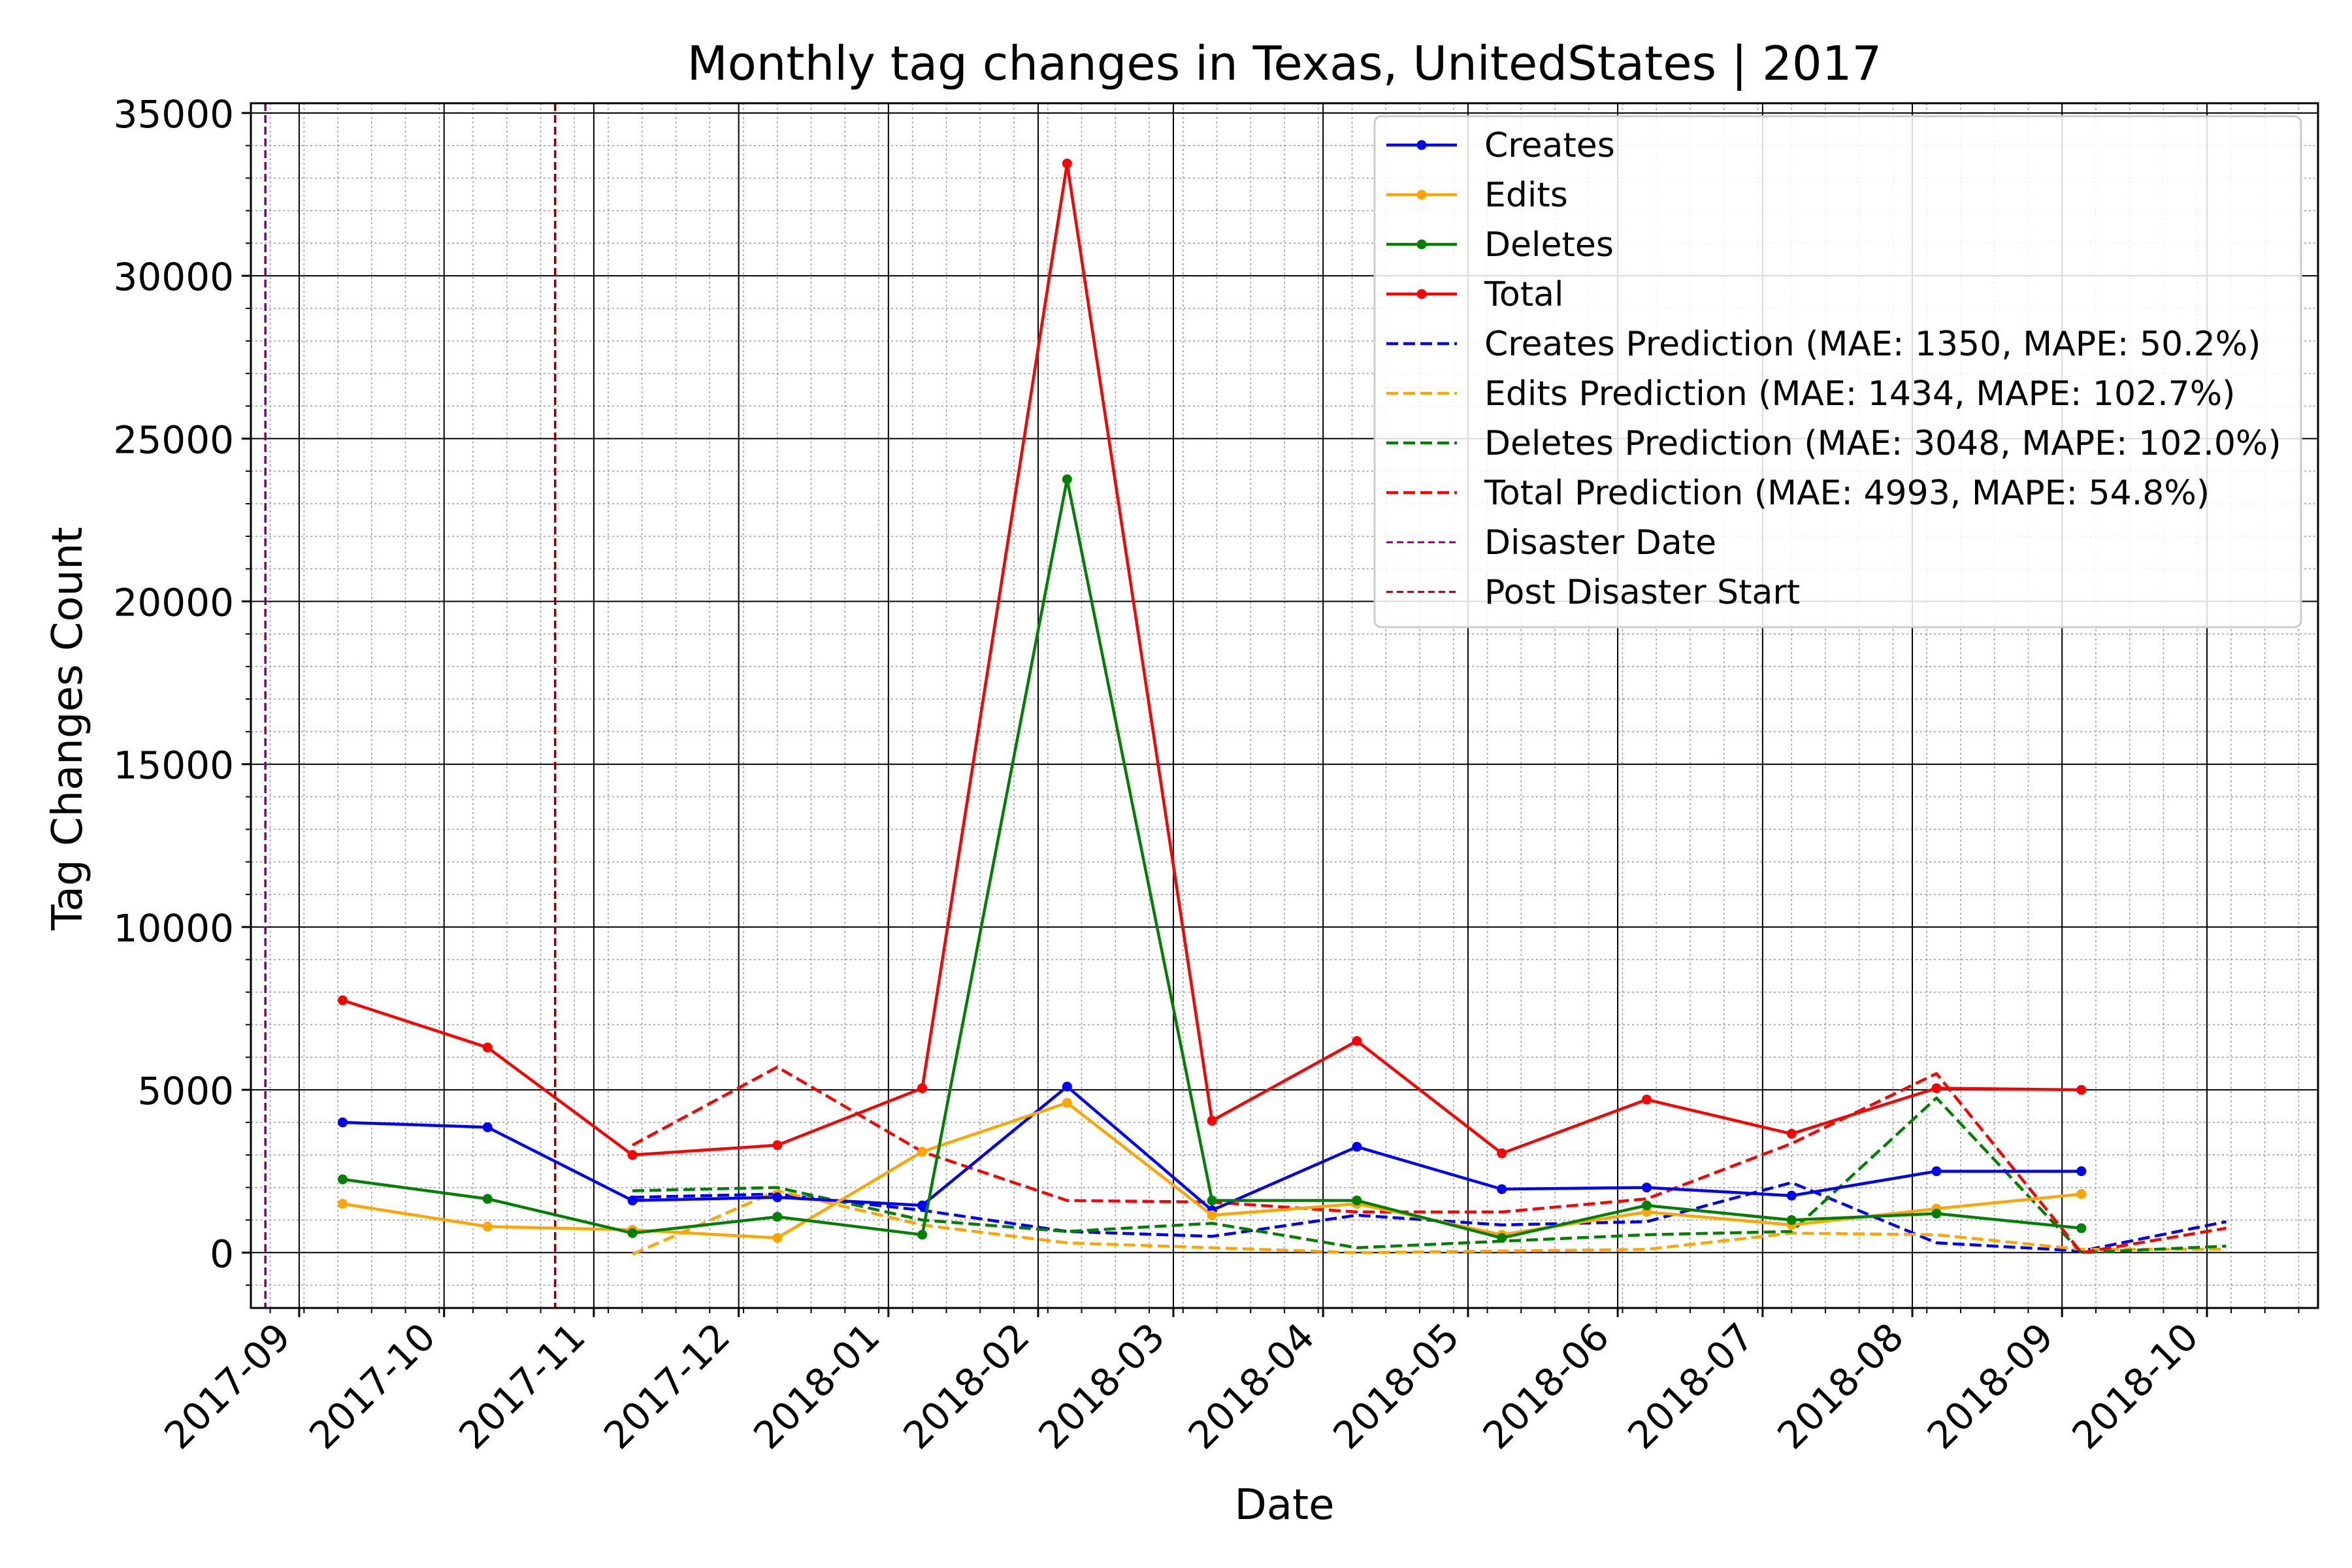 The image size is (2352, 1568). I want to click on y-tick-label: 25000, so click(173, 439).